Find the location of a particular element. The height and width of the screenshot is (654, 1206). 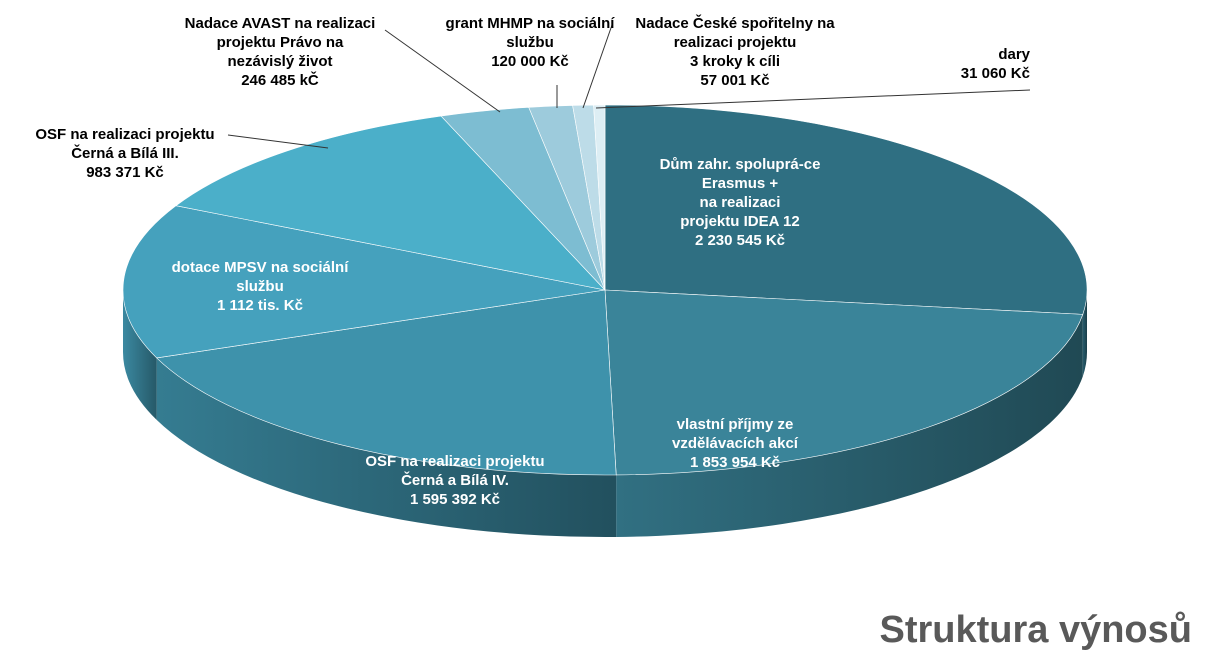

value-label: 246 485 kČ is located at coordinates (280, 80).